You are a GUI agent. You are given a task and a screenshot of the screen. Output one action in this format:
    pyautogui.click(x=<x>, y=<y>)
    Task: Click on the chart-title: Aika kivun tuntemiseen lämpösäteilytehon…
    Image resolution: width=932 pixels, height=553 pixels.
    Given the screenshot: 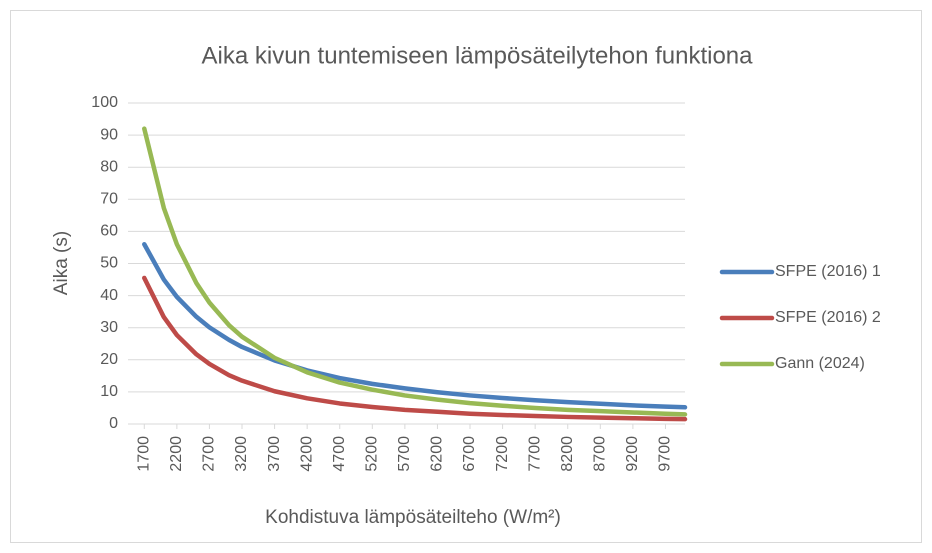 What is the action you would take?
    pyautogui.click(x=478, y=55)
    